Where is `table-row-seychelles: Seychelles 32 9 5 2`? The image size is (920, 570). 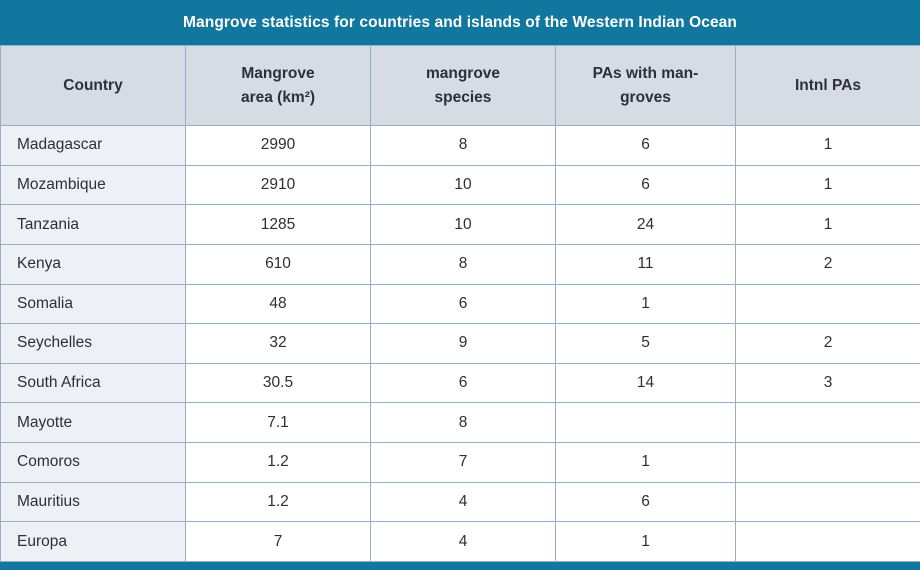
table-row-seychelles: Seychelles 32 9 5 2 is located at coordinates (460, 343).